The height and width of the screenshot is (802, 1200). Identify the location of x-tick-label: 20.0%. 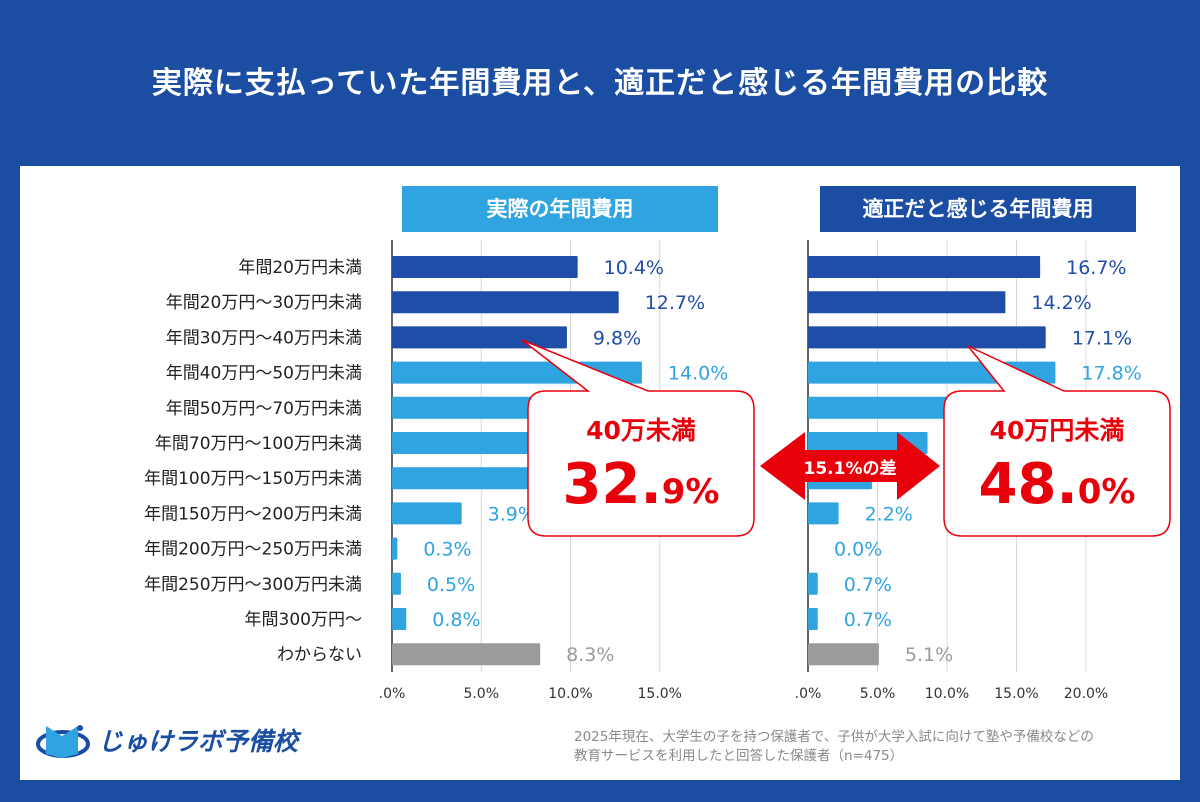
(1086, 694).